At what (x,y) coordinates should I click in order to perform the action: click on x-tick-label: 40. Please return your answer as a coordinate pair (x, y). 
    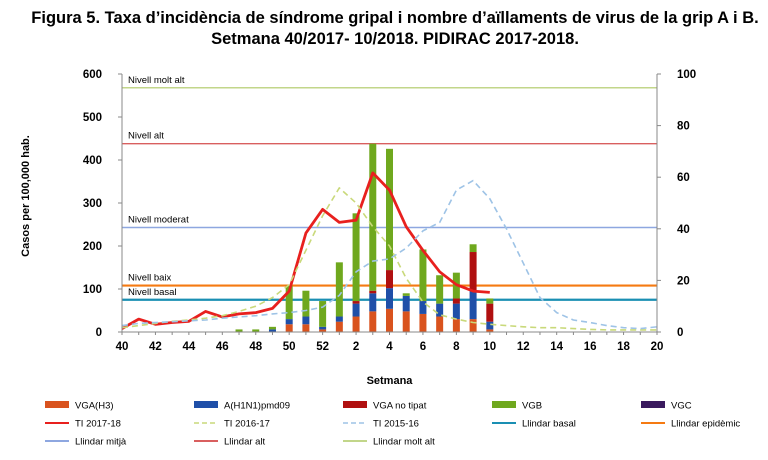
    Looking at the image, I should click on (122, 347).